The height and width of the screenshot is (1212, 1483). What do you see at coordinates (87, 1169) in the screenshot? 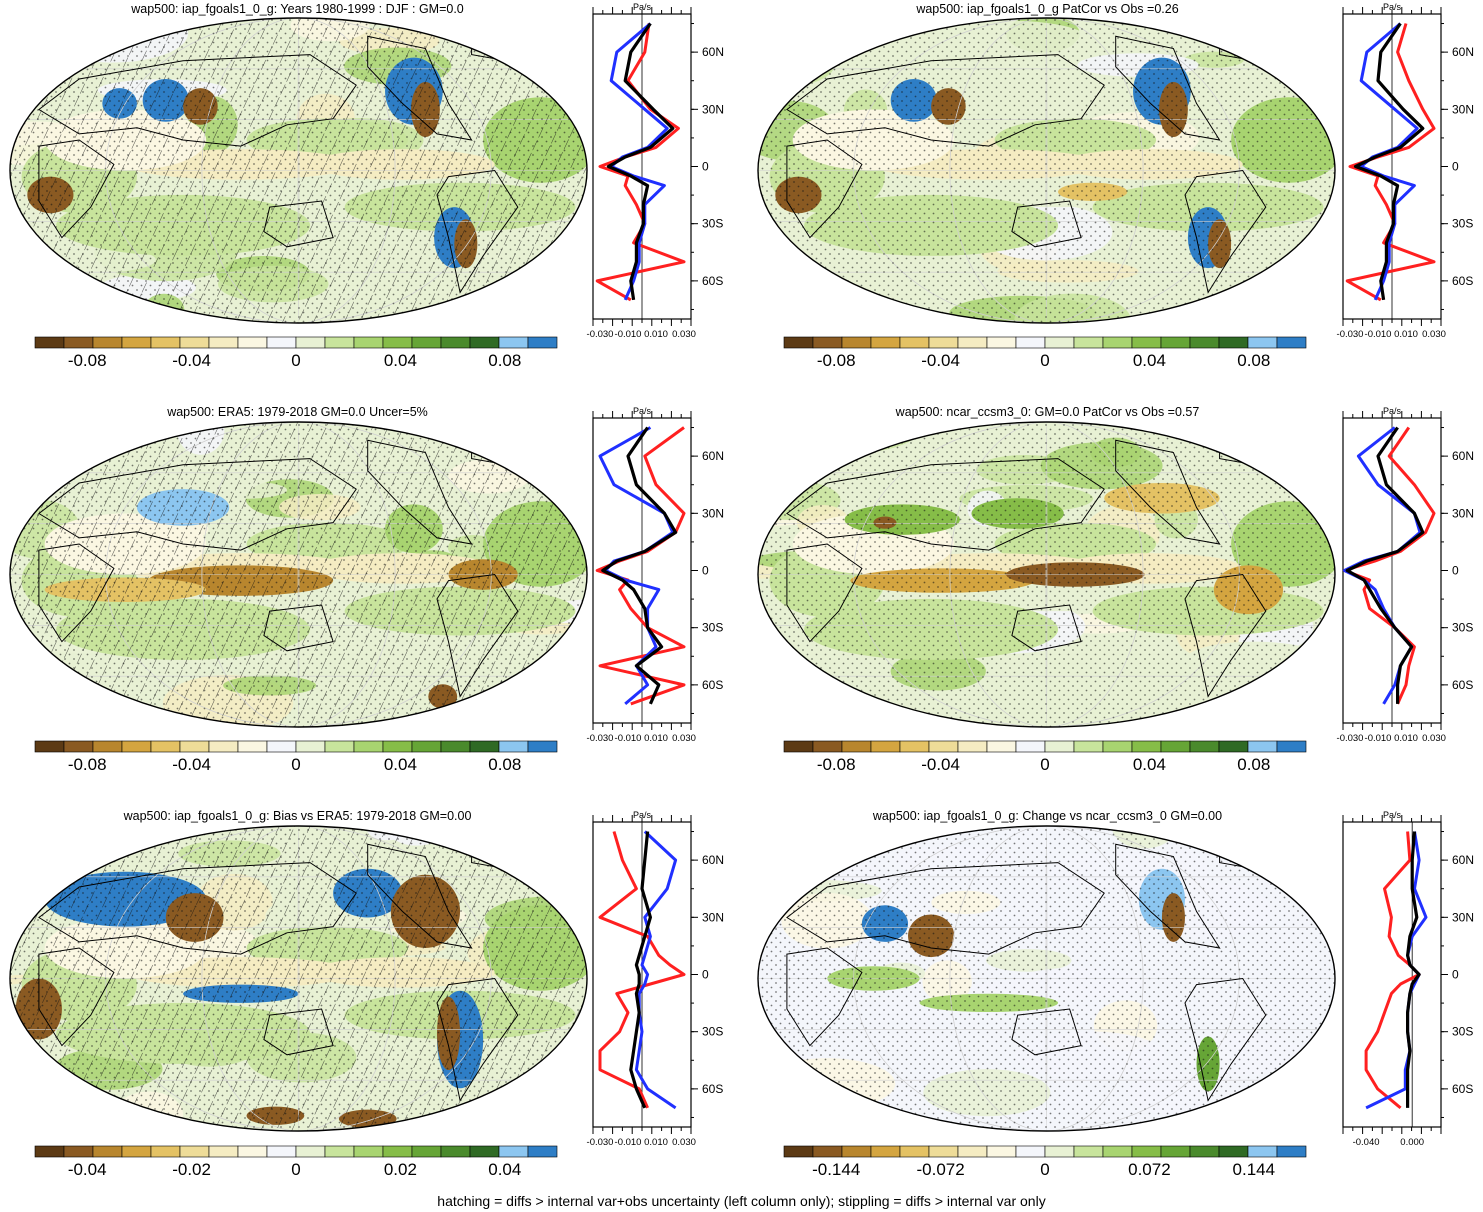
I see `colorbar-tick-label: -0.04` at bounding box center [87, 1169].